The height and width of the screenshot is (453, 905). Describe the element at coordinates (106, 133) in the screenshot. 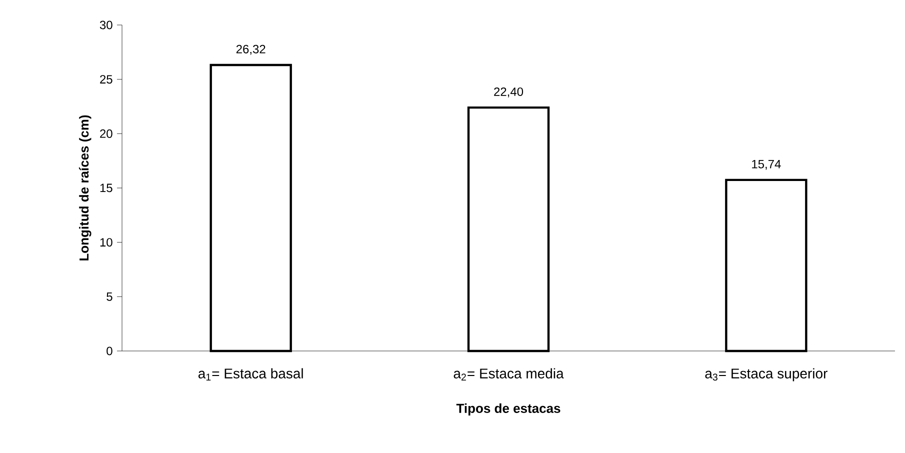

I see `y-tick-label: 20` at that location.